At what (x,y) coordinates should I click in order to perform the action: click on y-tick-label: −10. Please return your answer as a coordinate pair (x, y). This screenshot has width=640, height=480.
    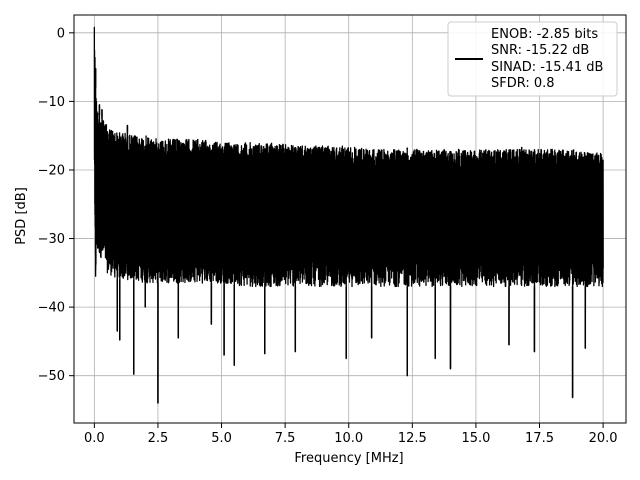
    Looking at the image, I should click on (51, 102).